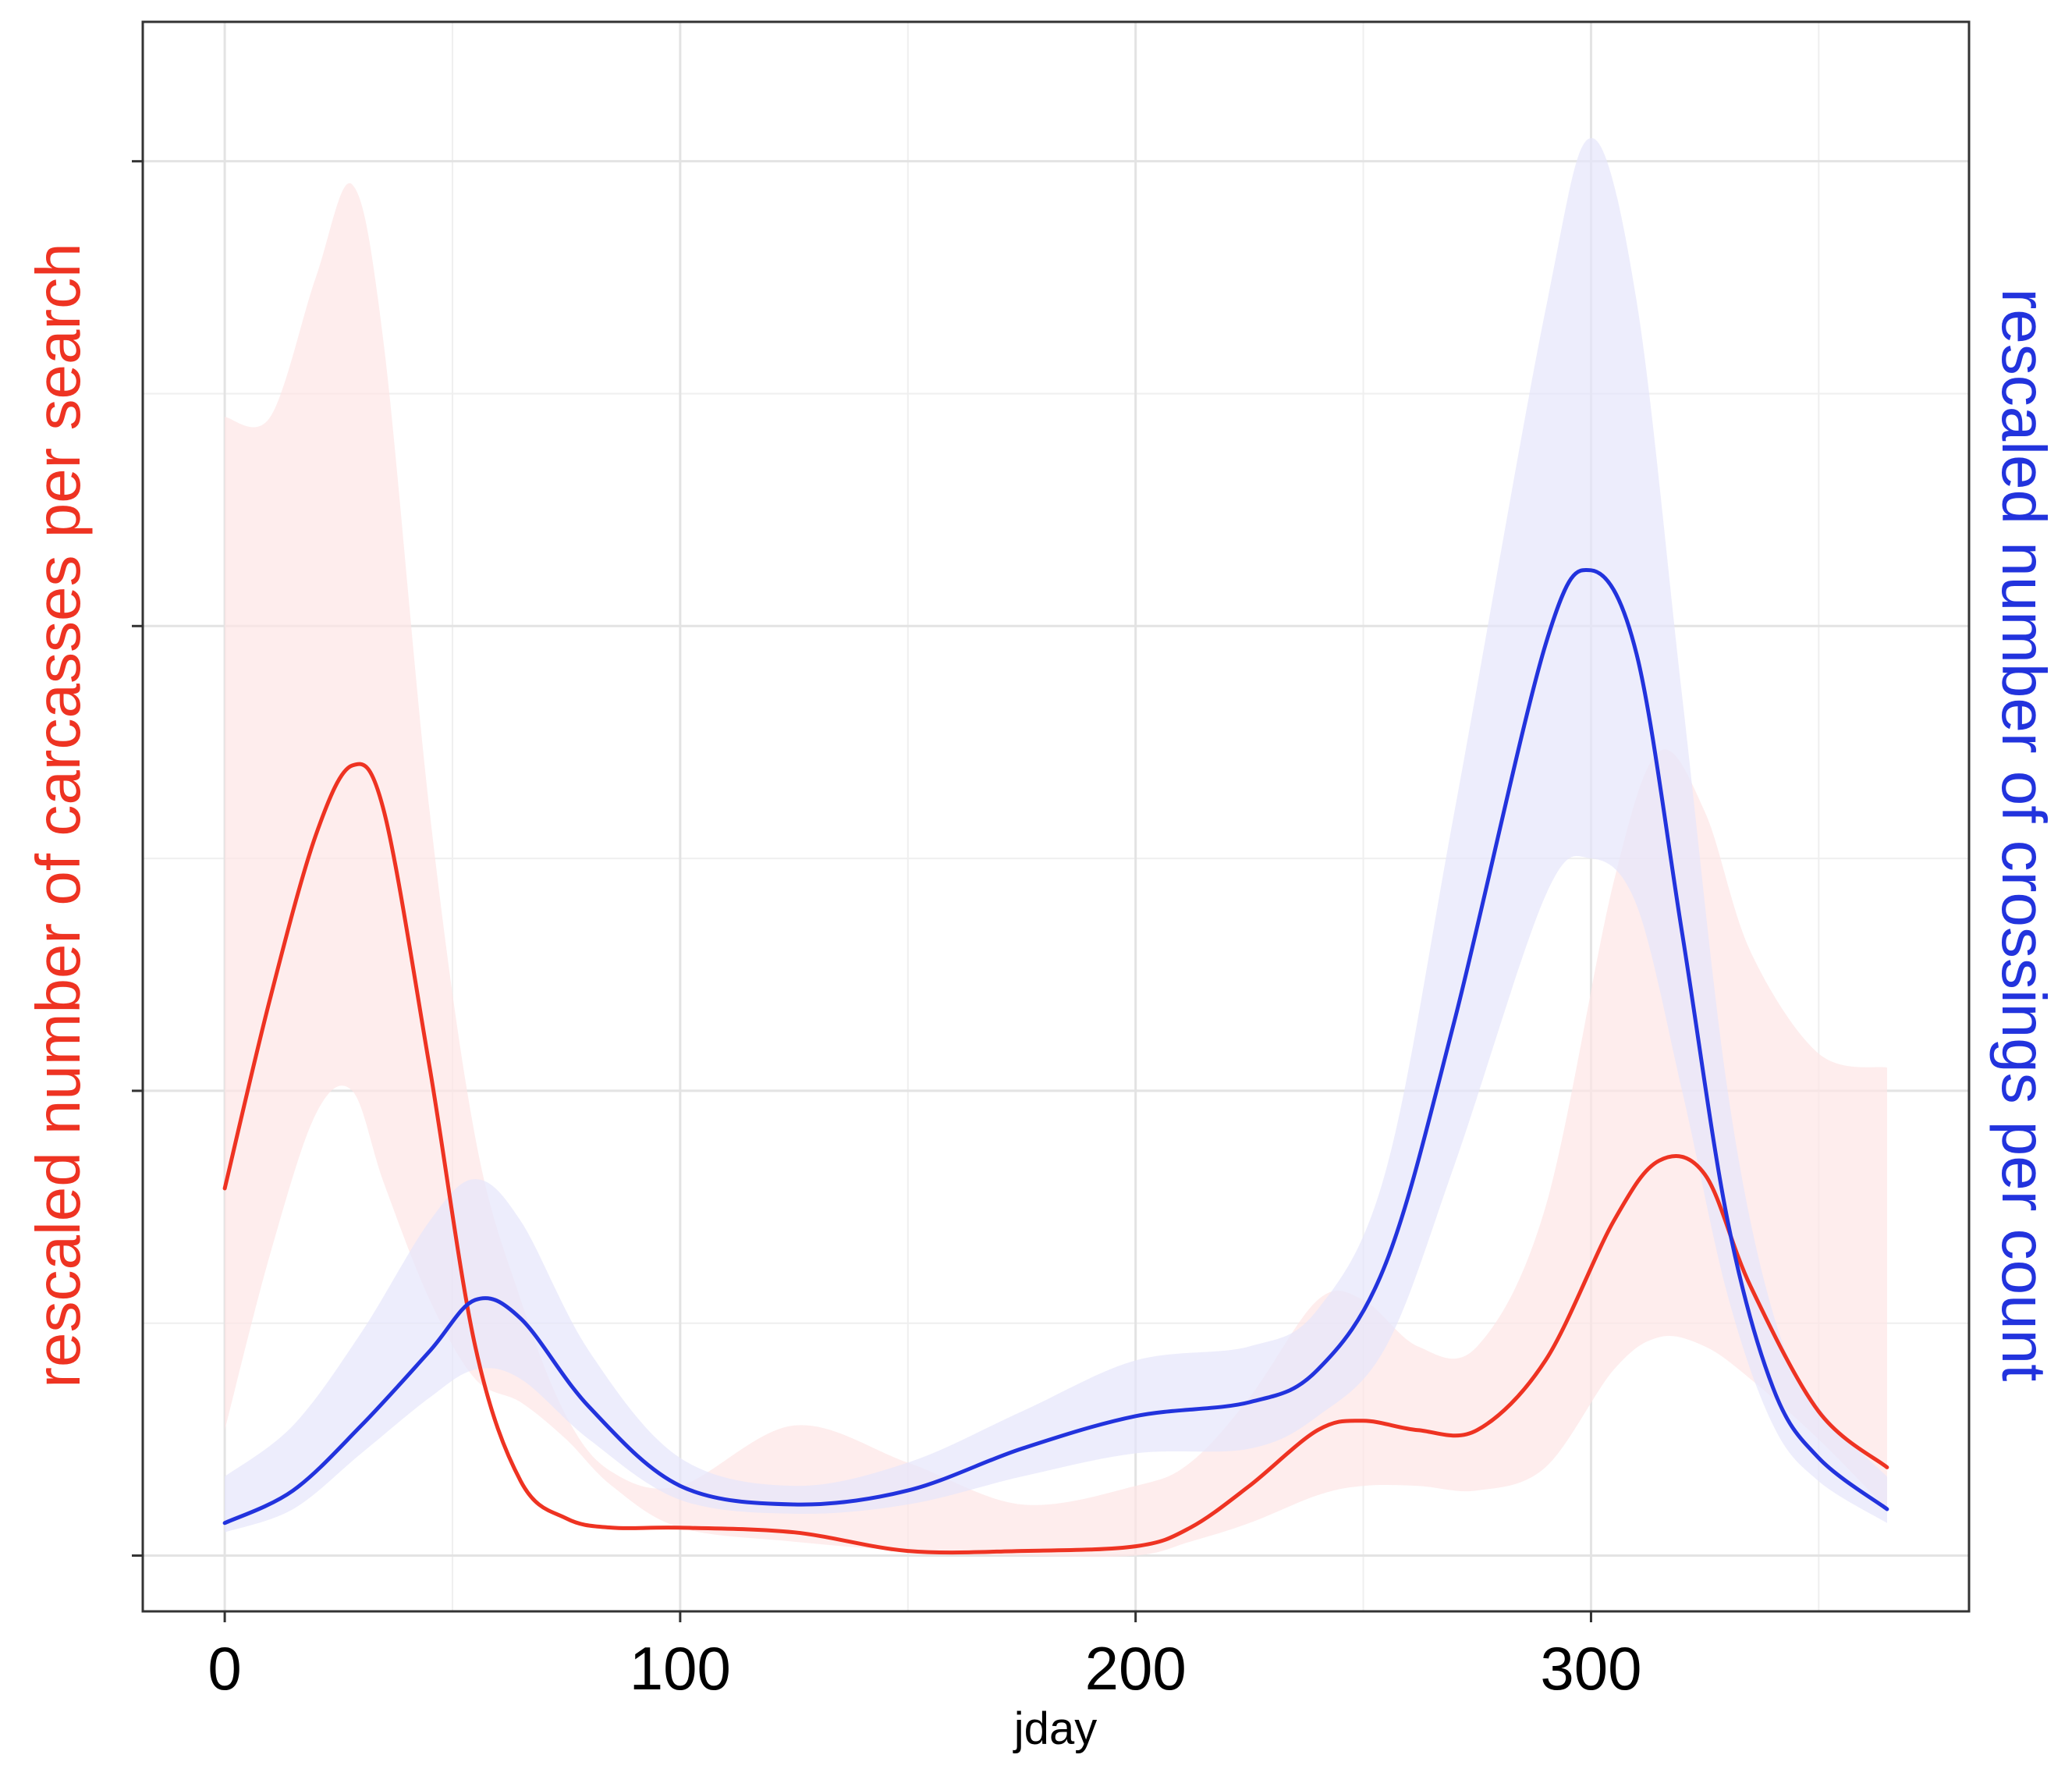 This screenshot has width=2072, height=1776. I want to click on x-axis-label: jday, so click(1055, 1728).